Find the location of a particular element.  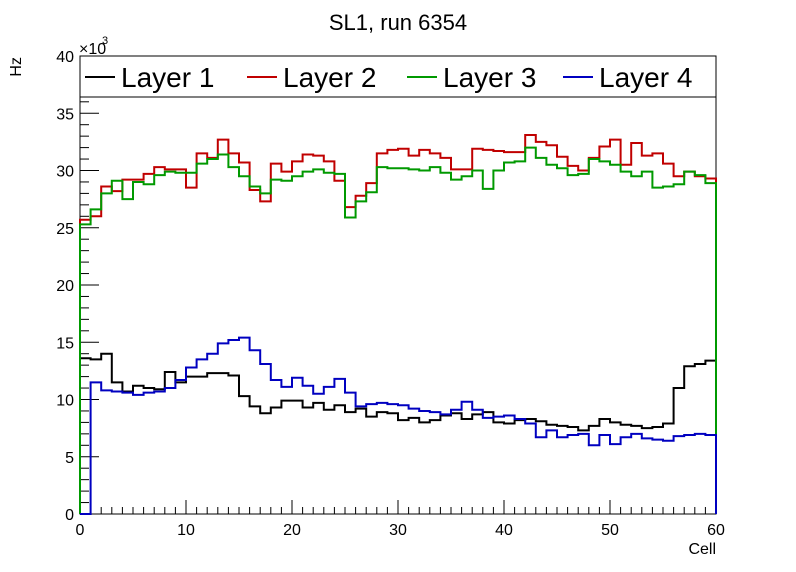

y-tick-label: 40 is located at coordinates (65, 57).